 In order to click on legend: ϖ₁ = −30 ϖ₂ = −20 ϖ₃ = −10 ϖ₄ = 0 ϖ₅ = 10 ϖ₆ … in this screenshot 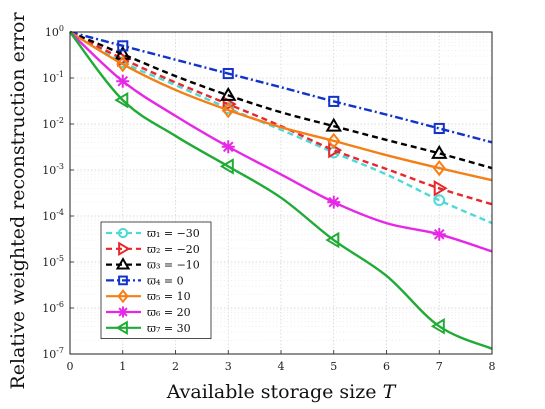, I will do `click(156, 280)`.